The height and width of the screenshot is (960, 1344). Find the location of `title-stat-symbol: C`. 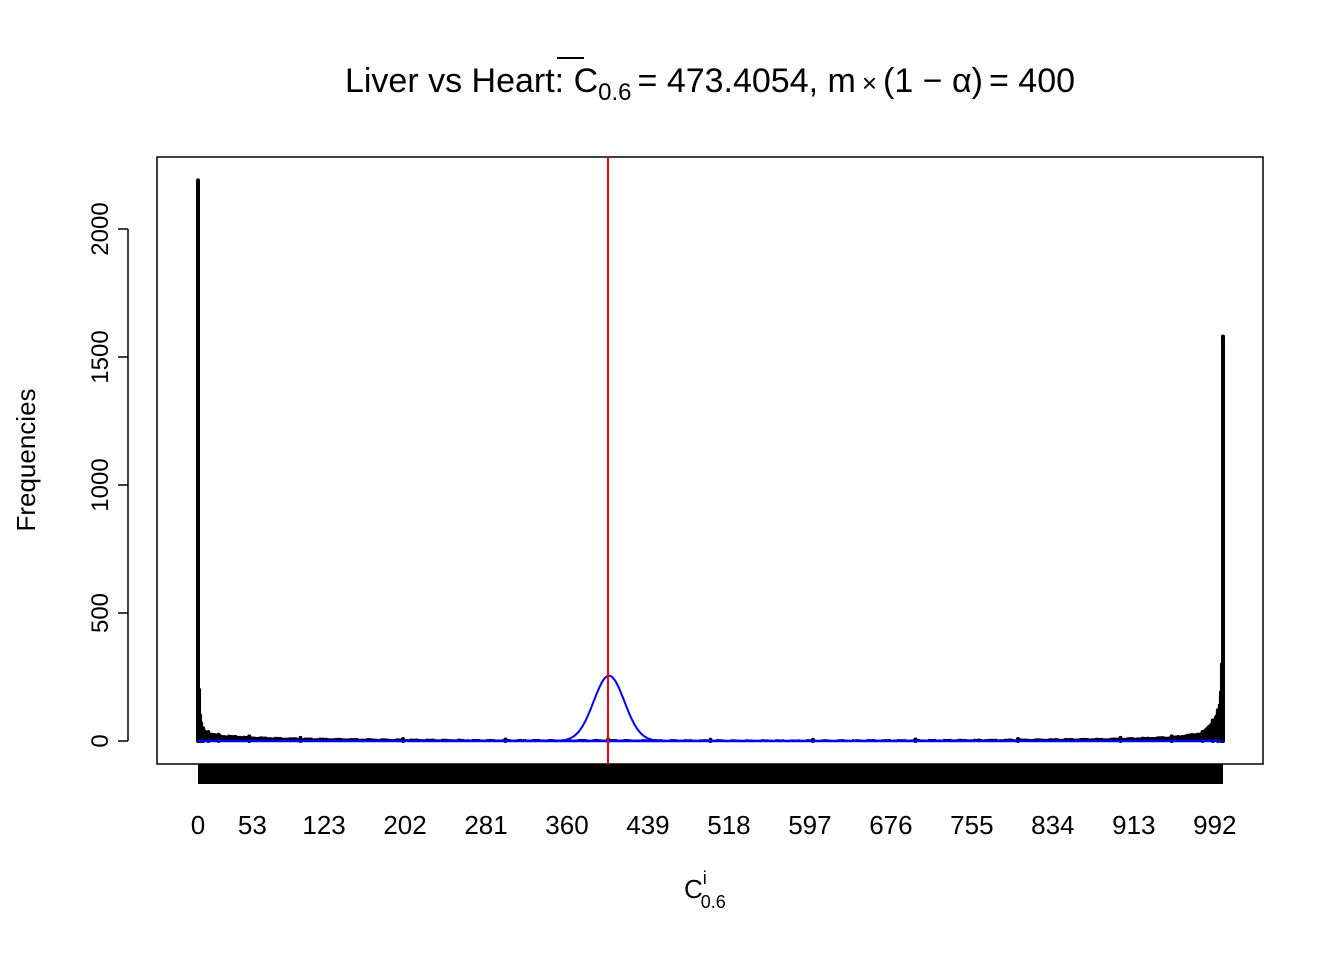

title-stat-symbol: C is located at coordinates (586, 81).